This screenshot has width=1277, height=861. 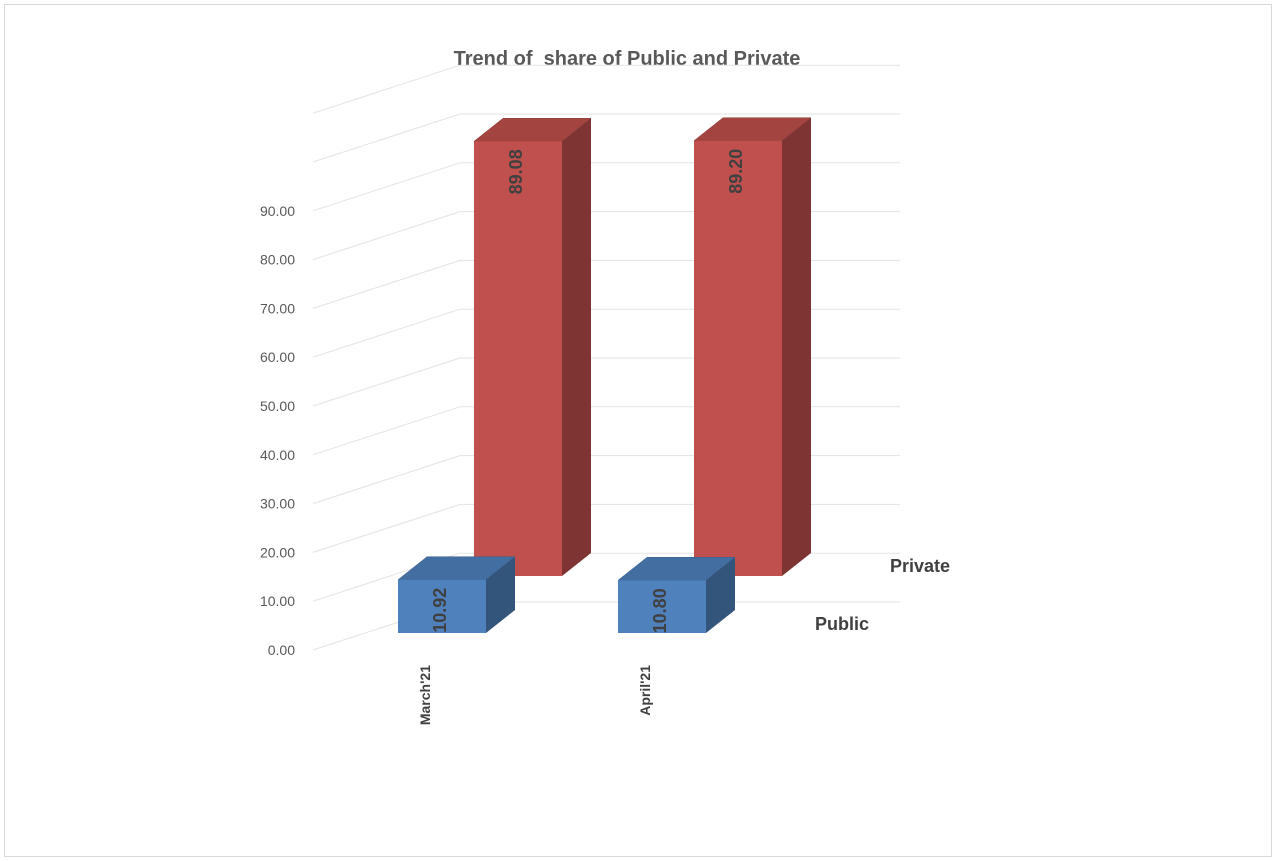 What do you see at coordinates (277, 455) in the screenshot?
I see `y-tick-label: 40.00` at bounding box center [277, 455].